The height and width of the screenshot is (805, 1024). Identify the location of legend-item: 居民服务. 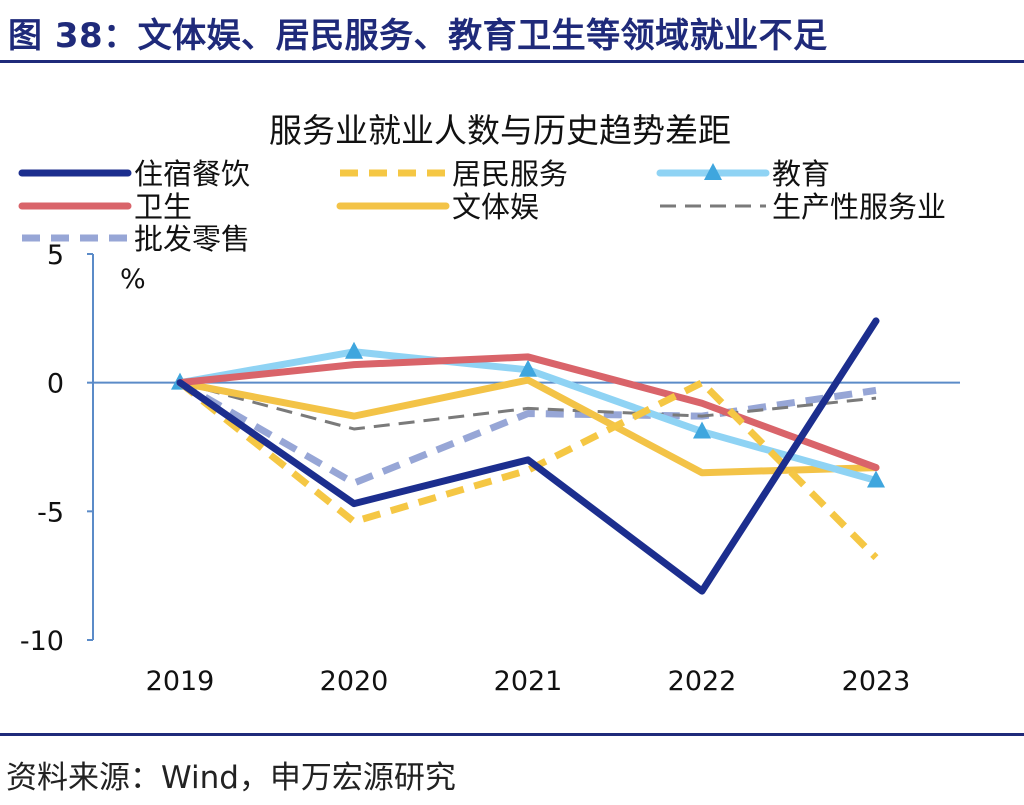
(454, 174).